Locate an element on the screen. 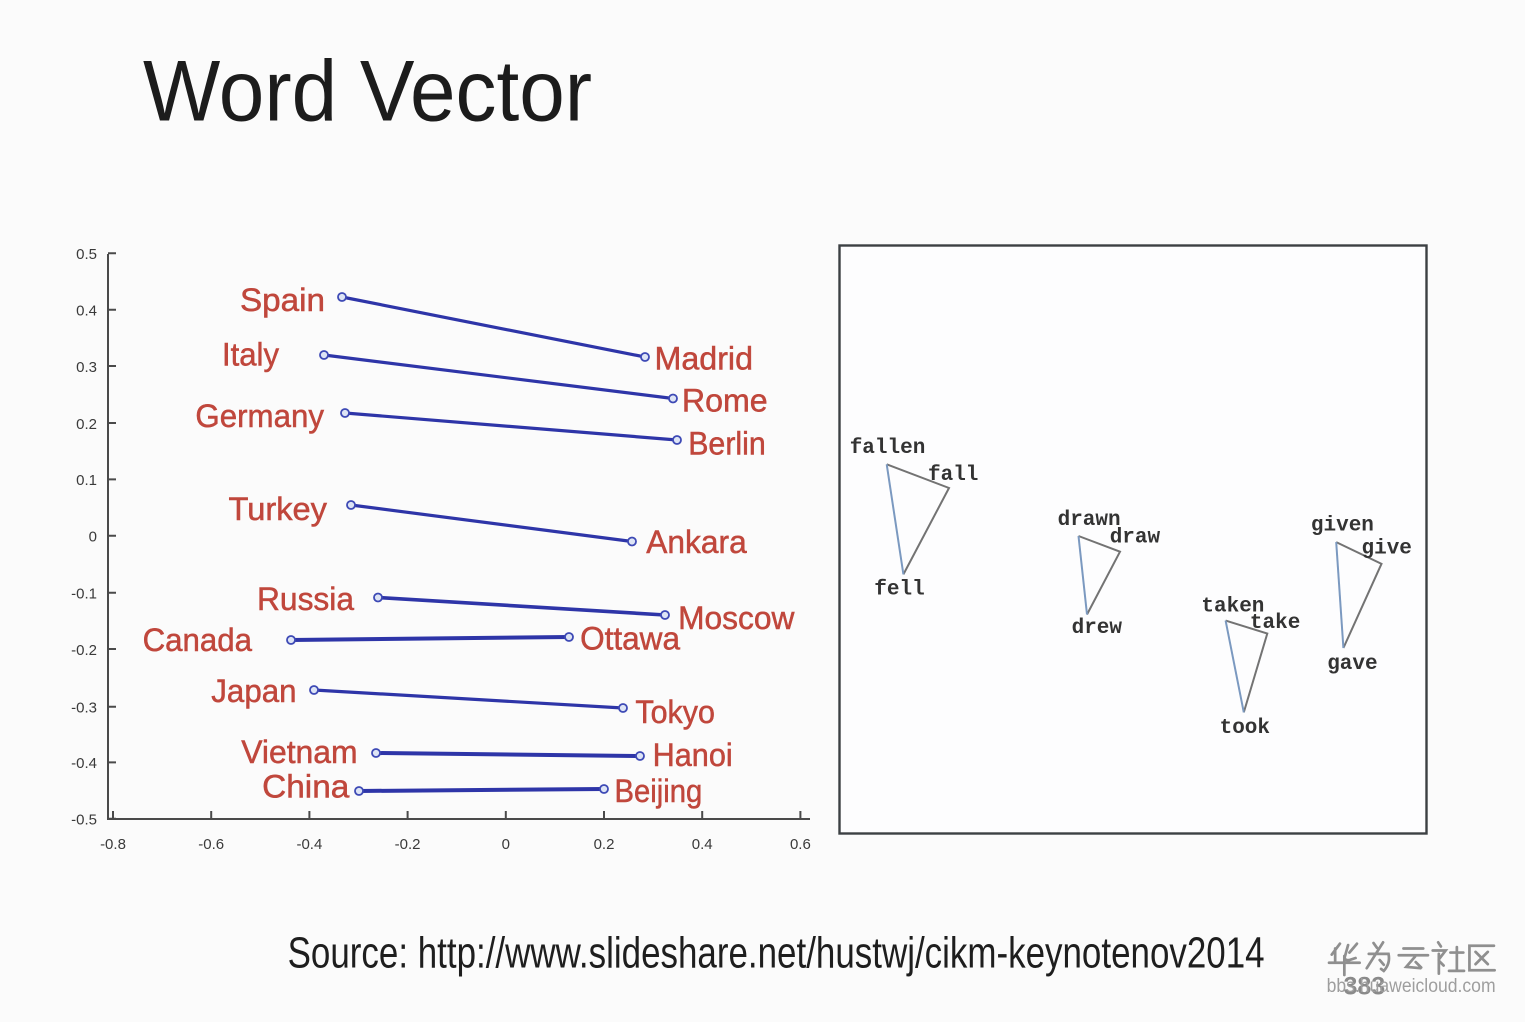 Image resolution: width=1525 pixels, height=1022 pixels. svg-text: 0.5 is located at coordinates (86, 254).